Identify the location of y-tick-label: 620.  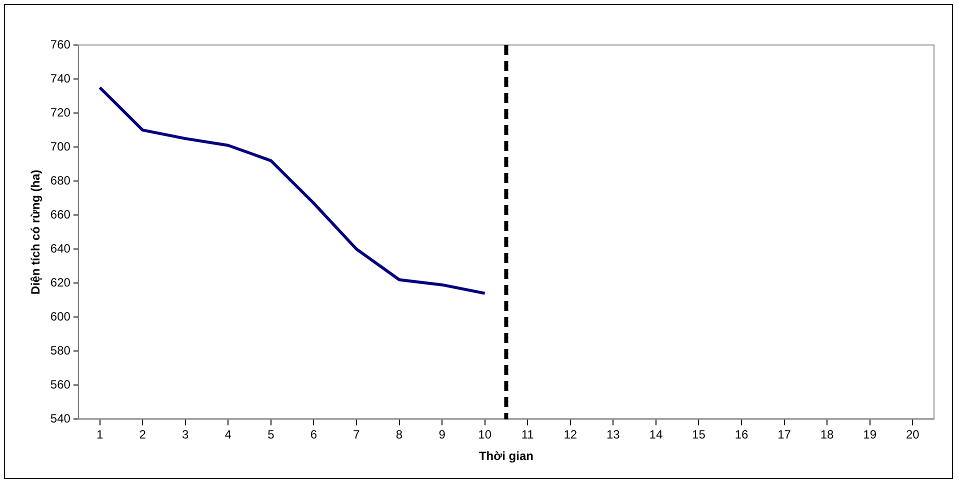
(60, 282).